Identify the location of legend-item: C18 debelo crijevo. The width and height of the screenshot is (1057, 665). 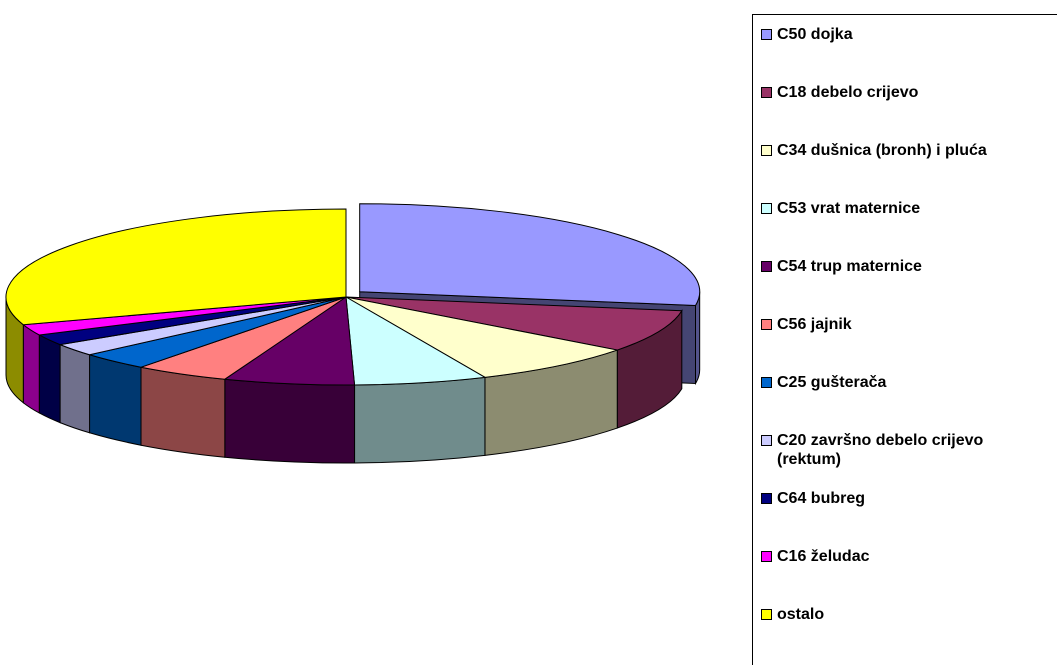
(839, 92).